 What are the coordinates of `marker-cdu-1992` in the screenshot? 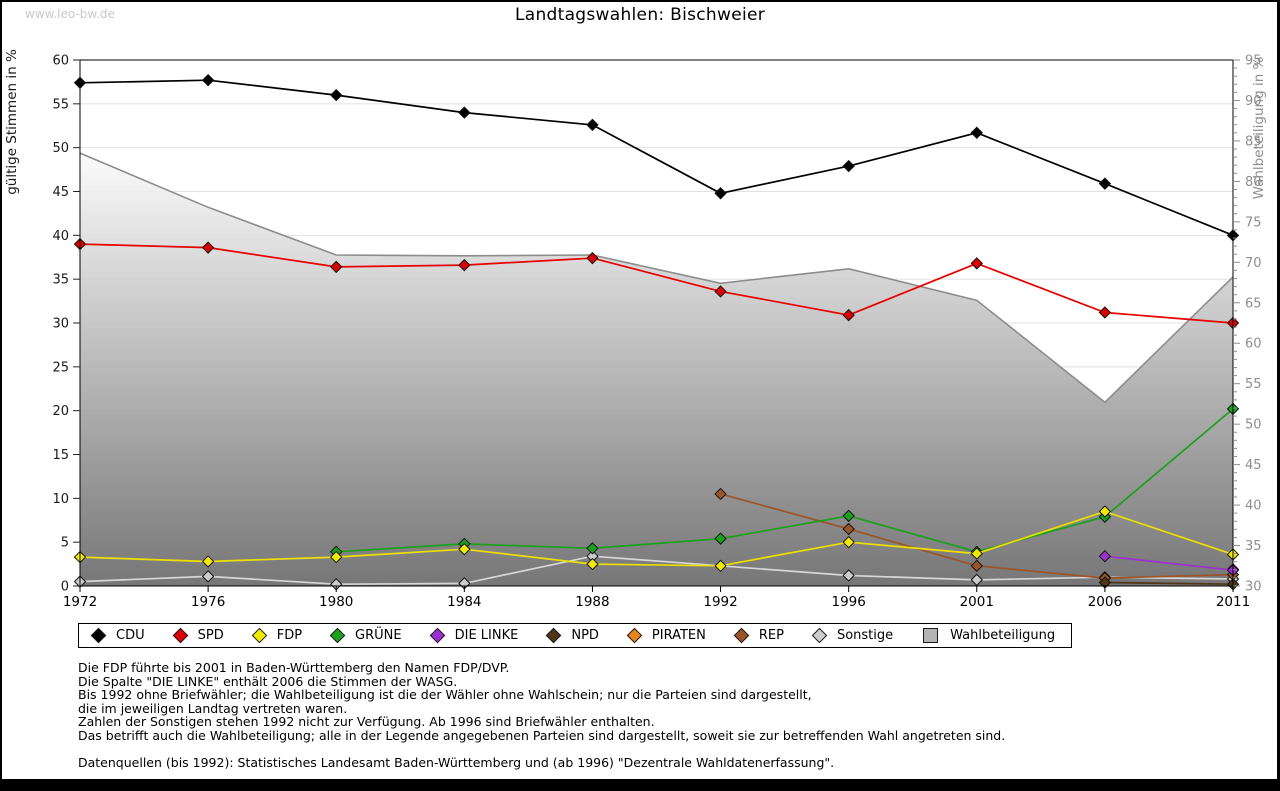 It's located at (720, 193).